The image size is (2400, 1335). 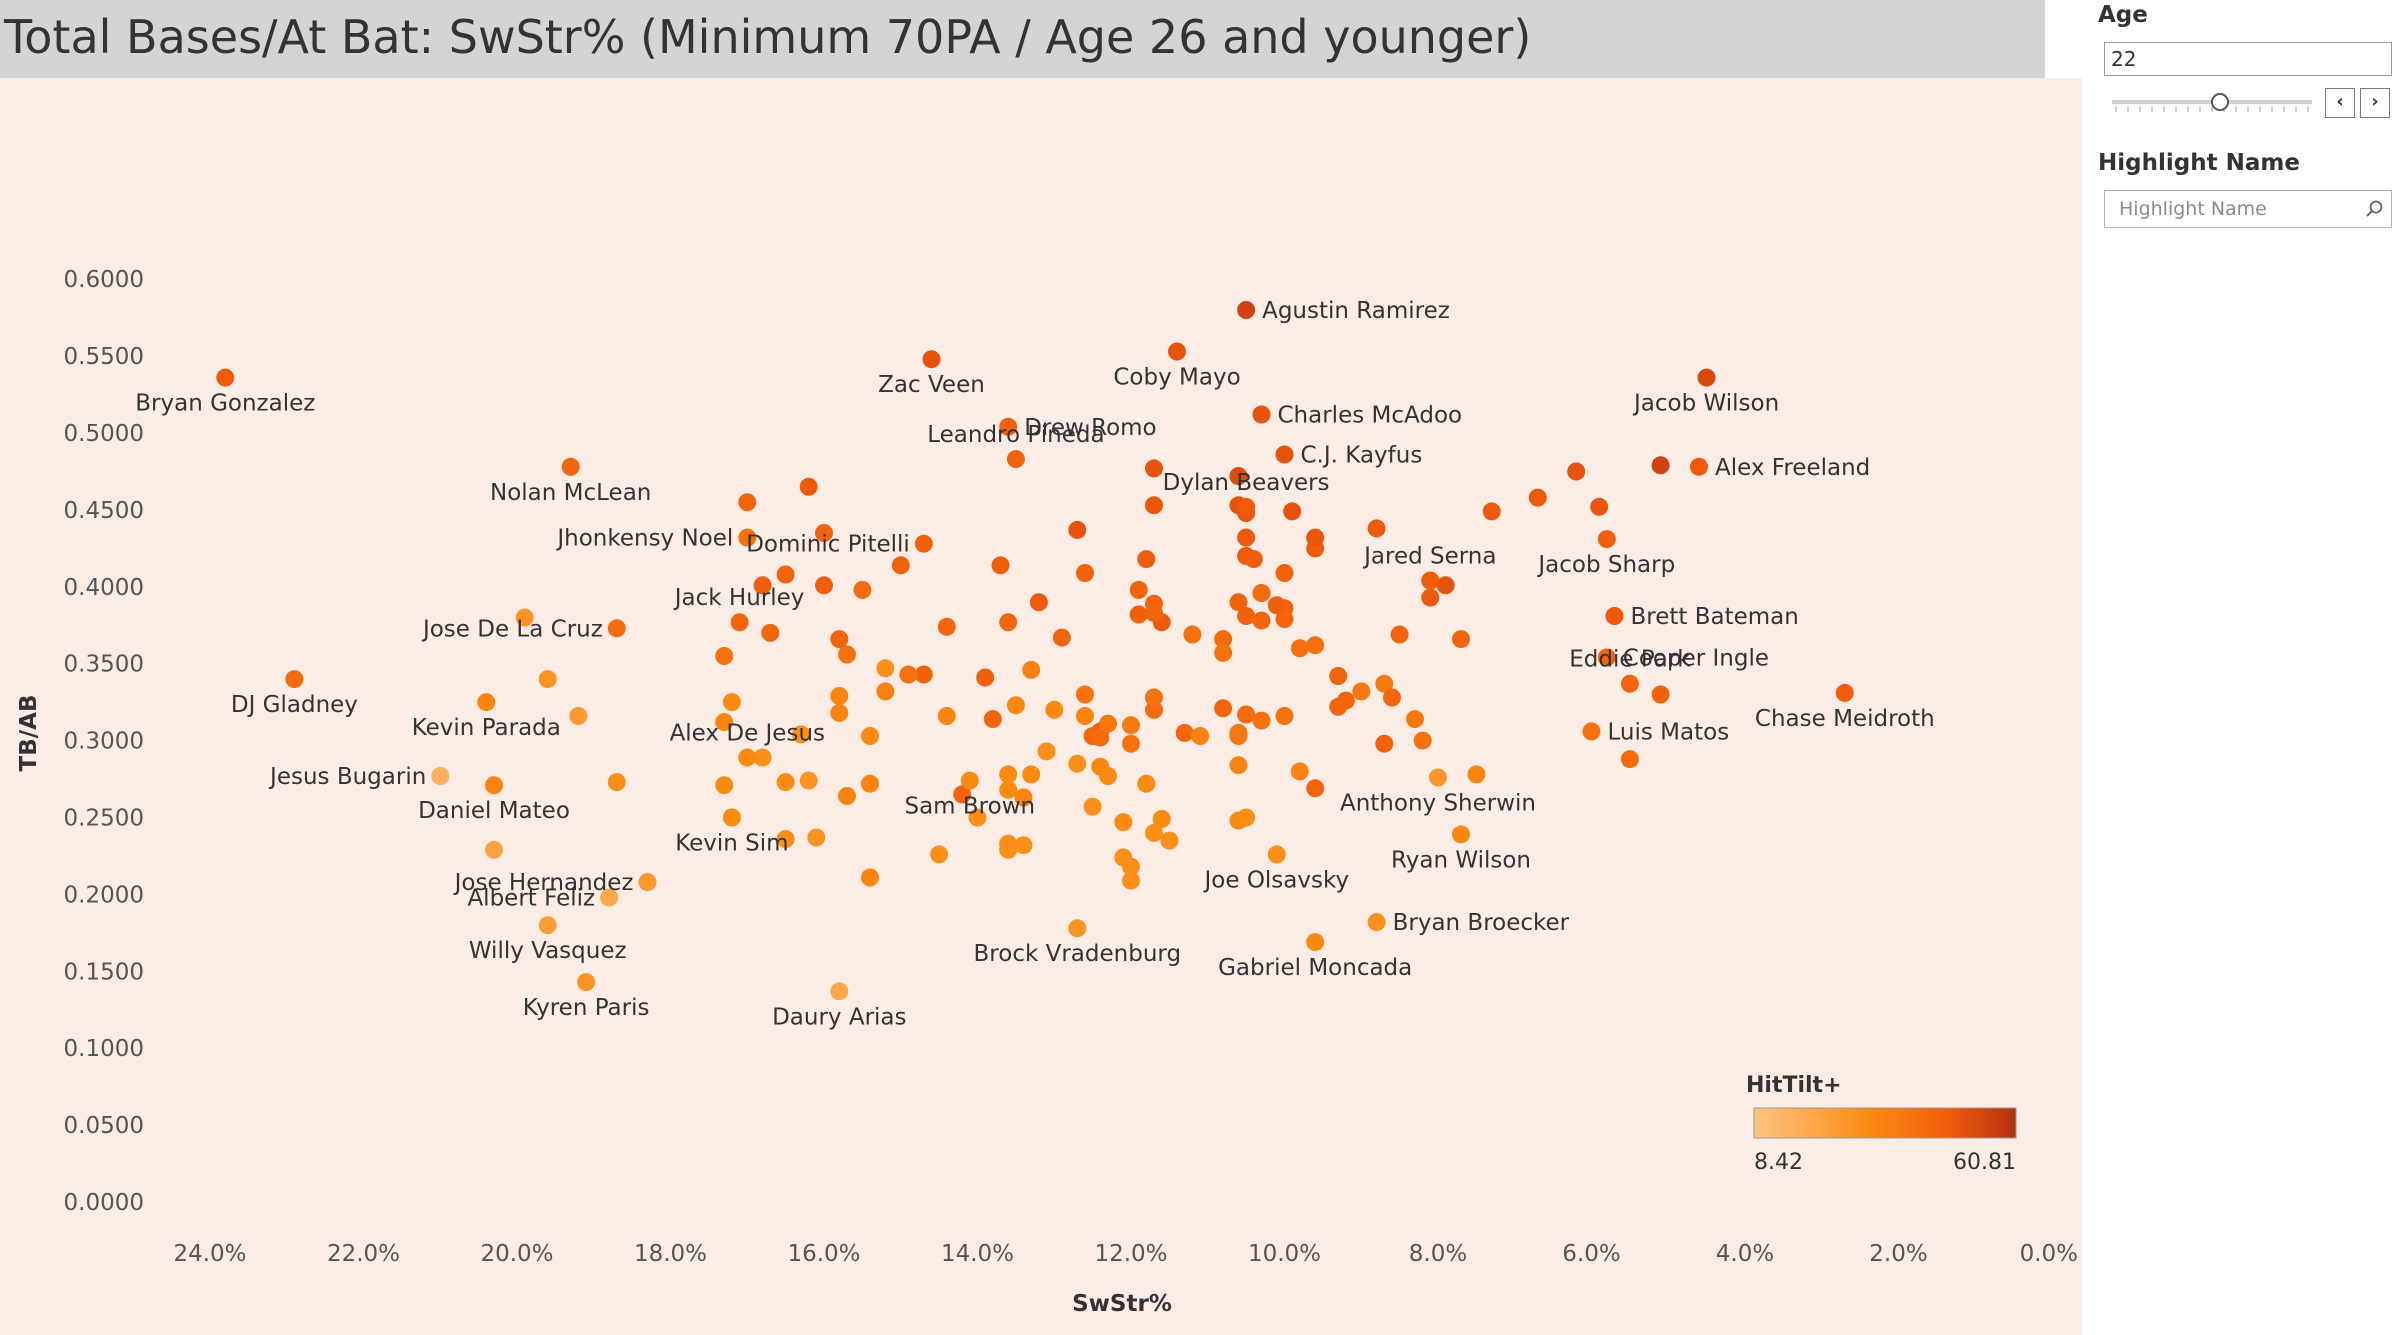 What do you see at coordinates (2375, 103) in the screenshot?
I see `next-age-button: ›` at bounding box center [2375, 103].